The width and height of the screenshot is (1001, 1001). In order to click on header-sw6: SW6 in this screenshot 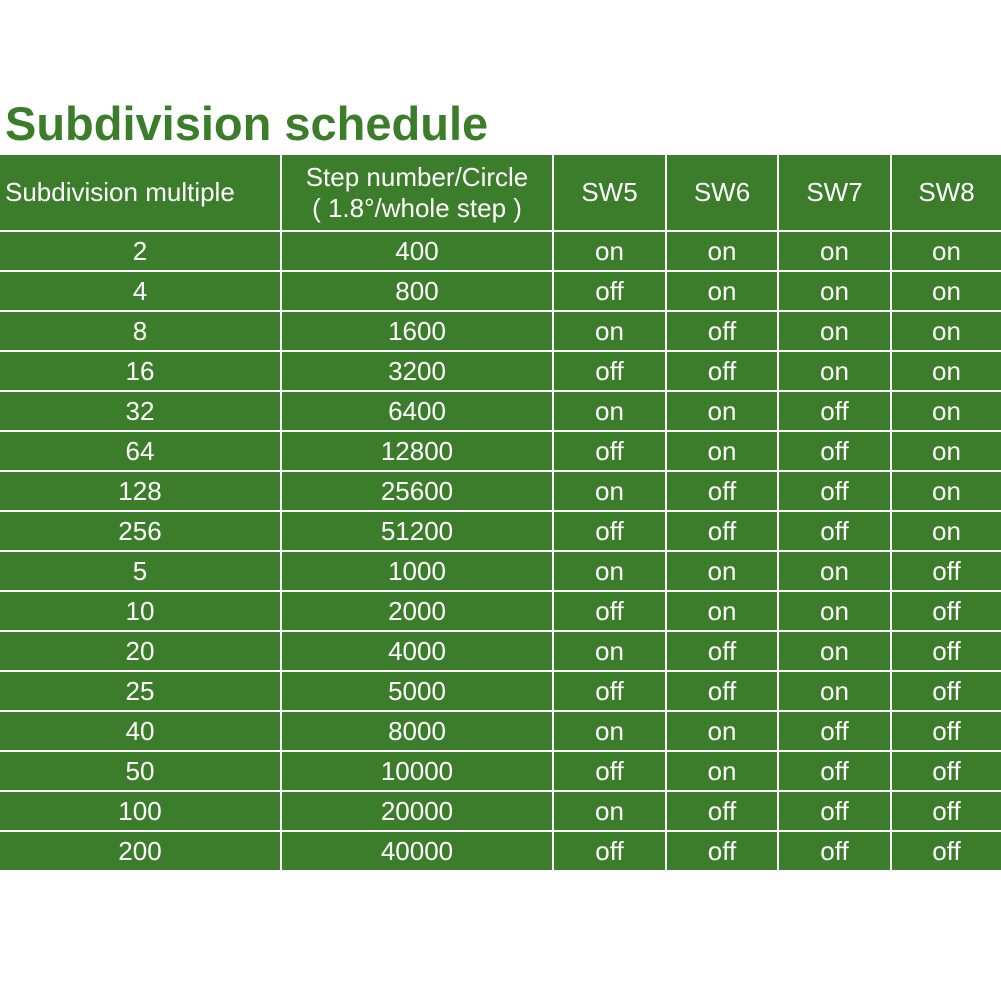, I will do `click(722, 193)`.